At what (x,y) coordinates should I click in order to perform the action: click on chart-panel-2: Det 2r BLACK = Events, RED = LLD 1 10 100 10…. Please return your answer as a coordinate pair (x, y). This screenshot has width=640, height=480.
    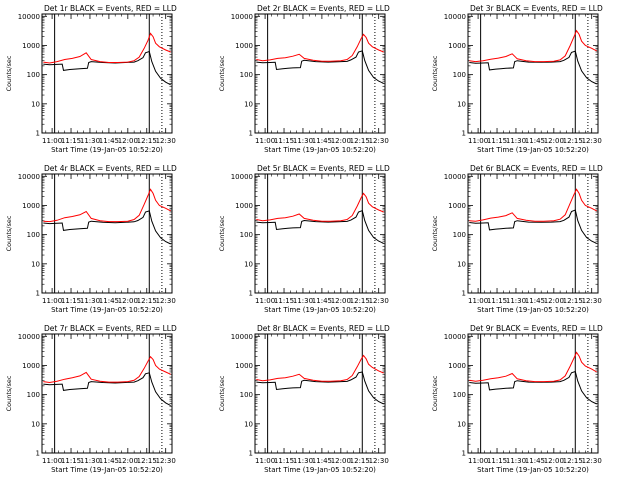
    Looking at the image, I should click on (304, 79).